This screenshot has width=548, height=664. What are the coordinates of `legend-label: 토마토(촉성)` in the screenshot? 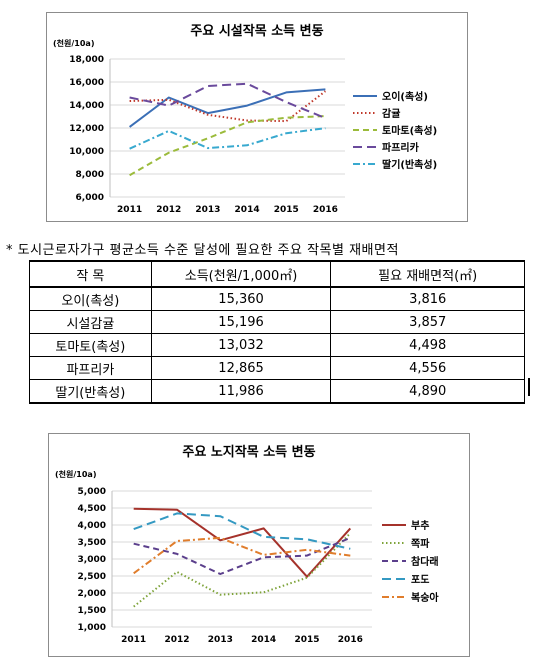 It's located at (409, 130).